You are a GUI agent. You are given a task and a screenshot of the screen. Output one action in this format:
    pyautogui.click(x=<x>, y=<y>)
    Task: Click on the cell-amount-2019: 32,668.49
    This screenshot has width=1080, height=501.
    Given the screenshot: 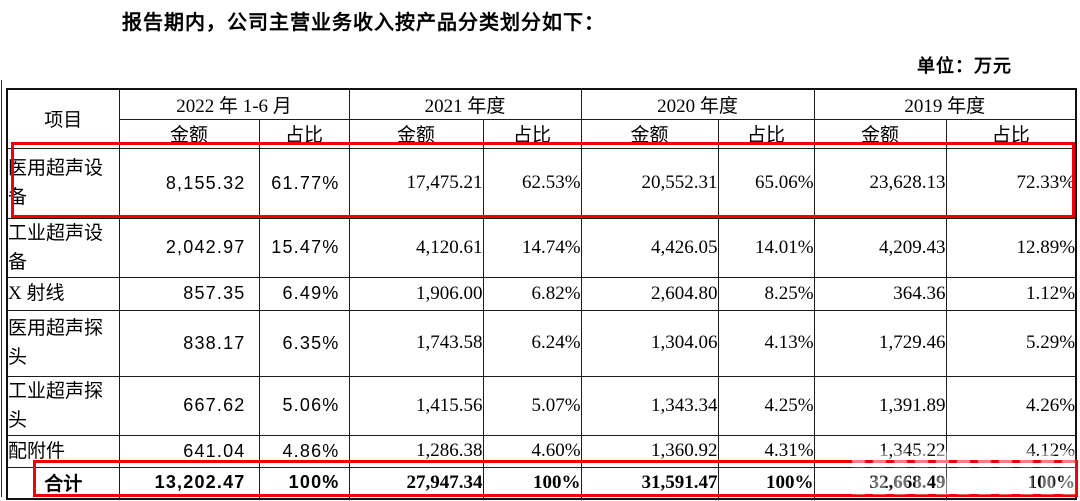 What is the action you would take?
    pyautogui.click(x=880, y=483)
    